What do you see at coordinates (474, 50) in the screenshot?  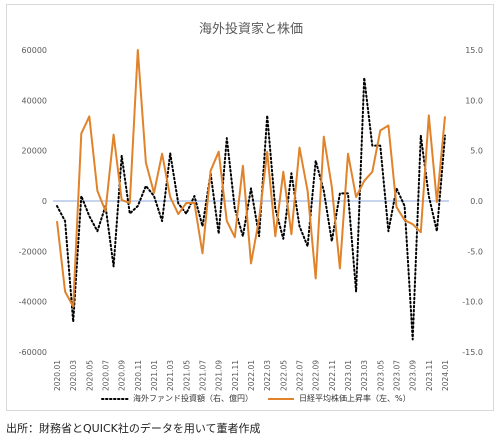 I see `y-right-tick-label: 15.0` at bounding box center [474, 50].